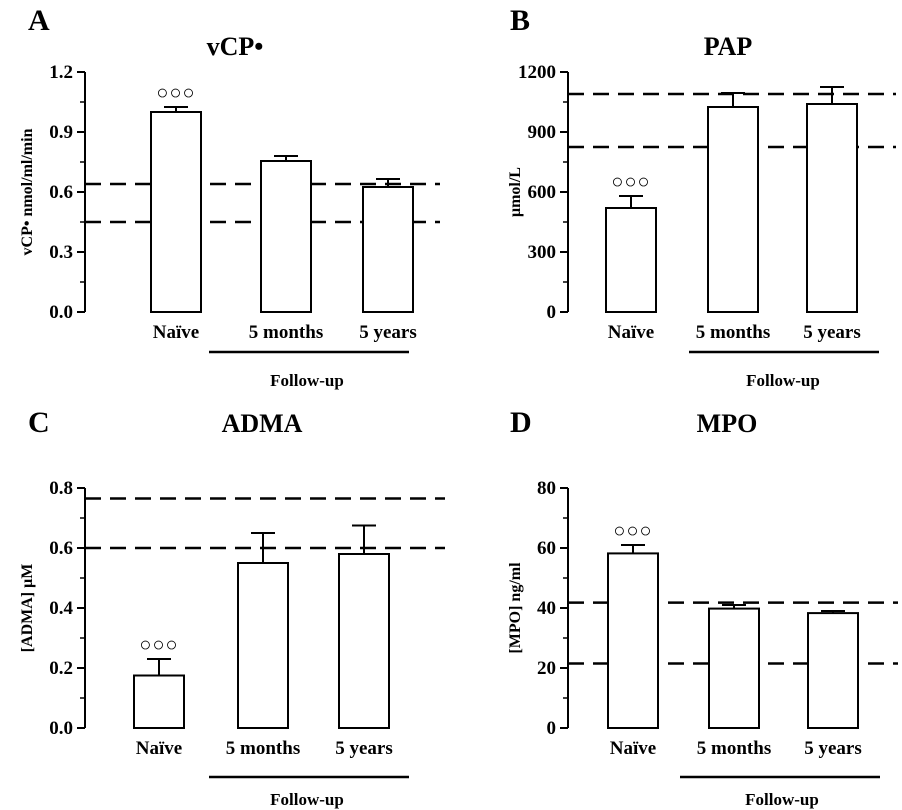 The width and height of the screenshot is (902, 810). I want to click on y-tick-label: 0.3, so click(61, 252).